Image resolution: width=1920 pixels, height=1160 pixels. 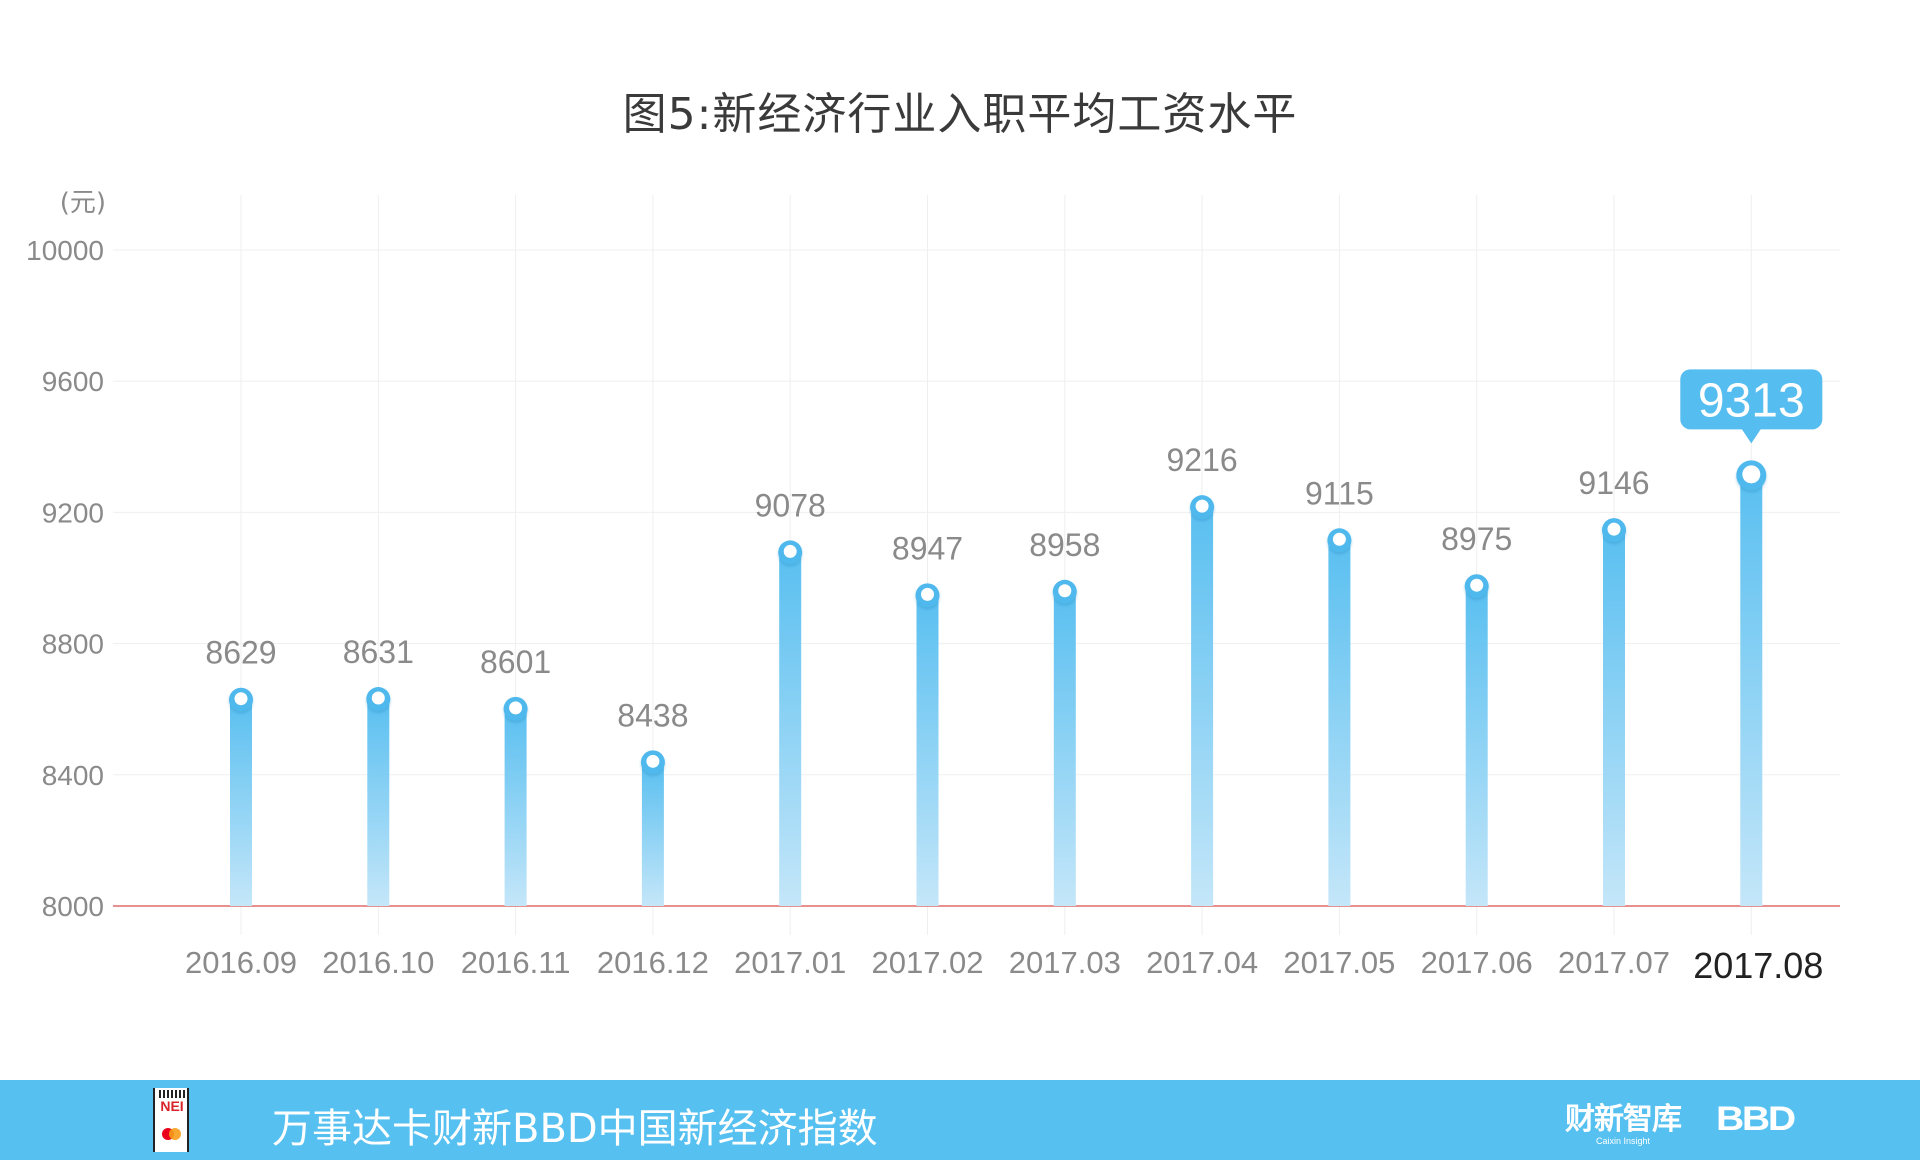 I want to click on x-tick-label: 2017.02, so click(x=927, y=962).